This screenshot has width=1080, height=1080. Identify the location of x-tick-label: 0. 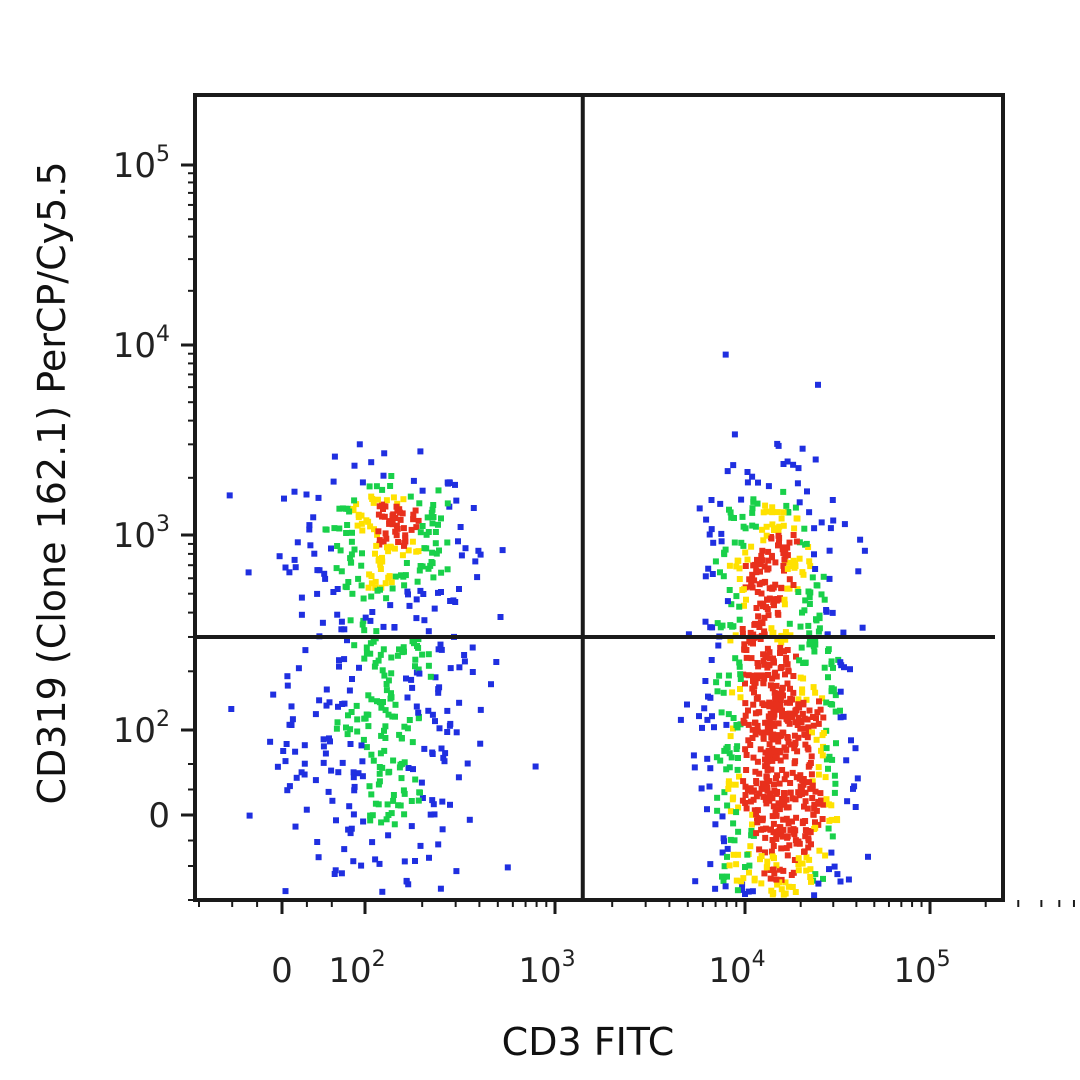
(282, 971).